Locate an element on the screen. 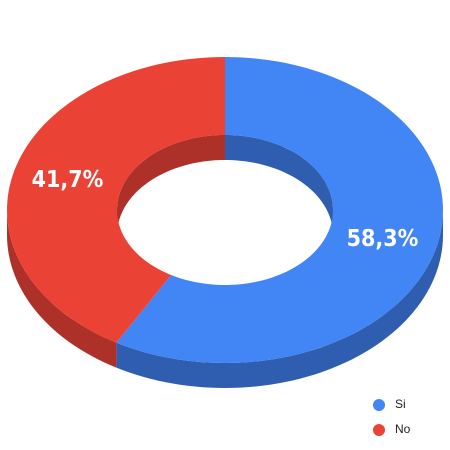 The height and width of the screenshot is (450, 450). value-label: 58,3% is located at coordinates (383, 239).